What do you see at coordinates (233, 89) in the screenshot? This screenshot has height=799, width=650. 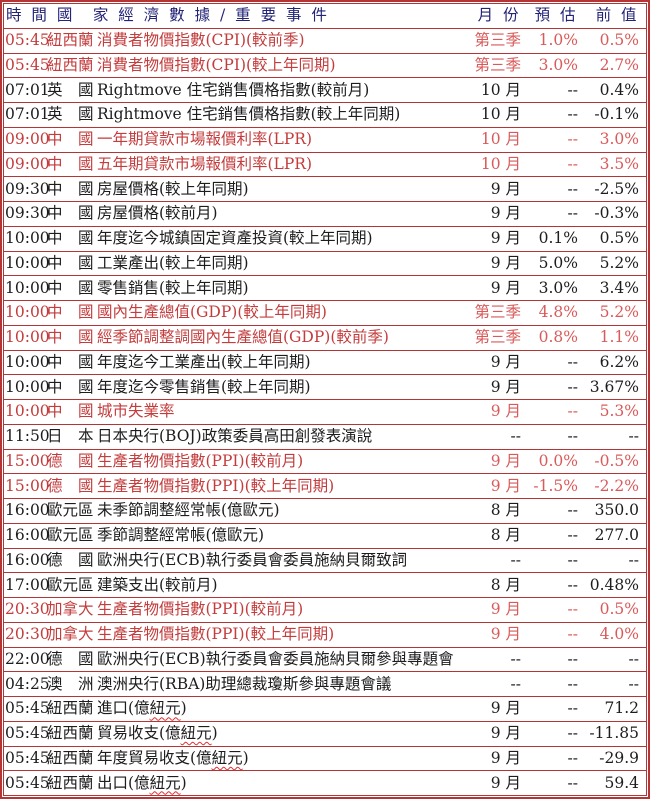 I see `event-cell: Rightmove 住宅銷售價格指數(較前月)` at bounding box center [233, 89].